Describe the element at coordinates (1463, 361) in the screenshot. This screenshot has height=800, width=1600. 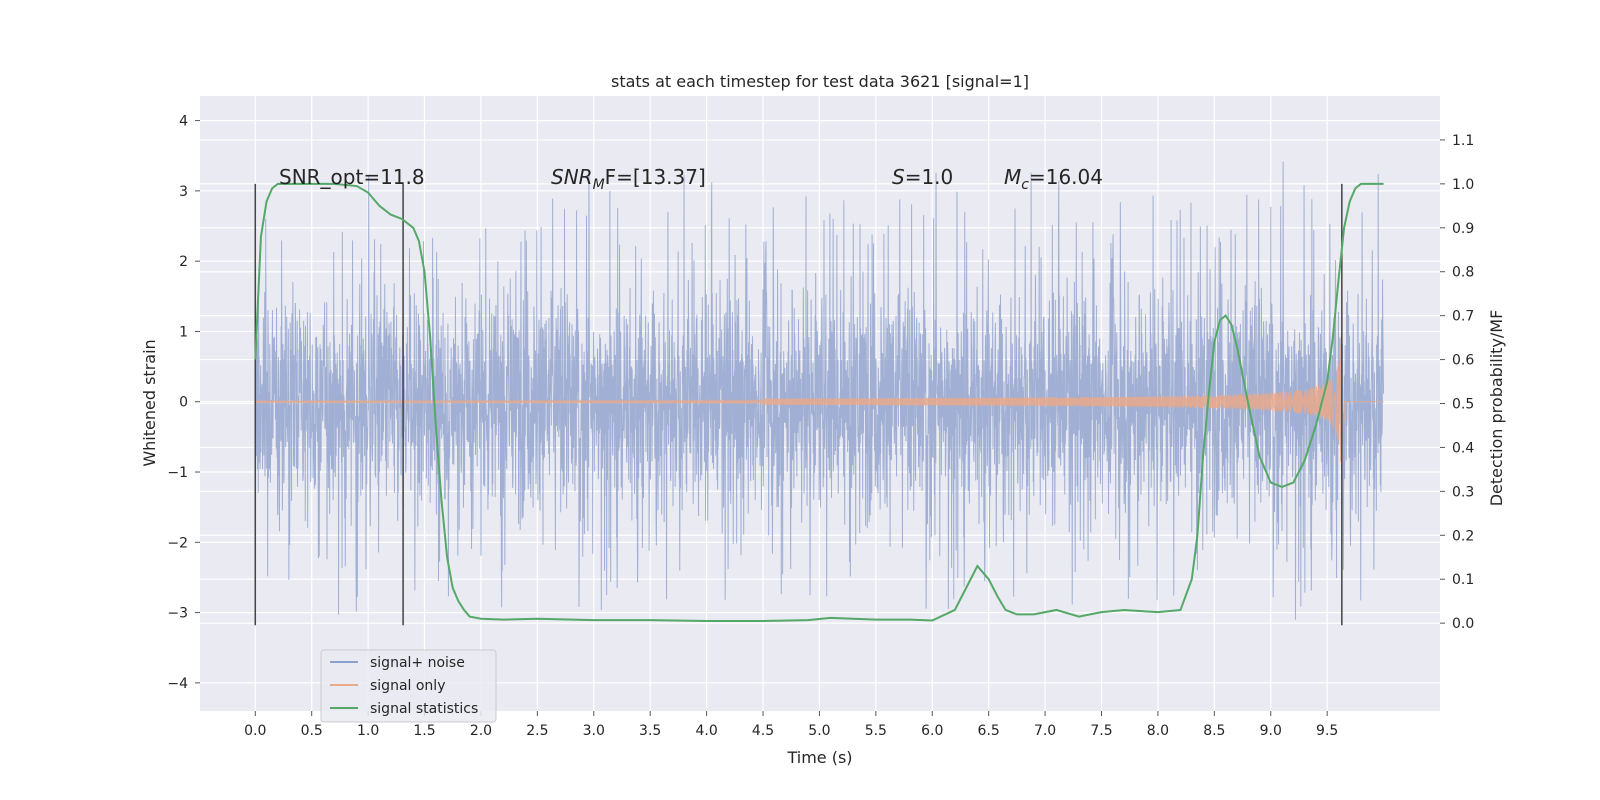
I see `y-right-tick-label: 0.6` at that location.